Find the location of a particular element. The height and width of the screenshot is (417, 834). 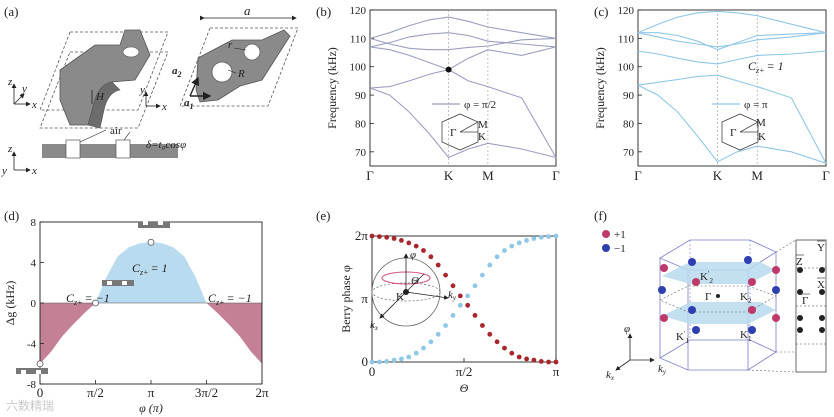

legend-c: φ = π is located at coordinates (756, 105).